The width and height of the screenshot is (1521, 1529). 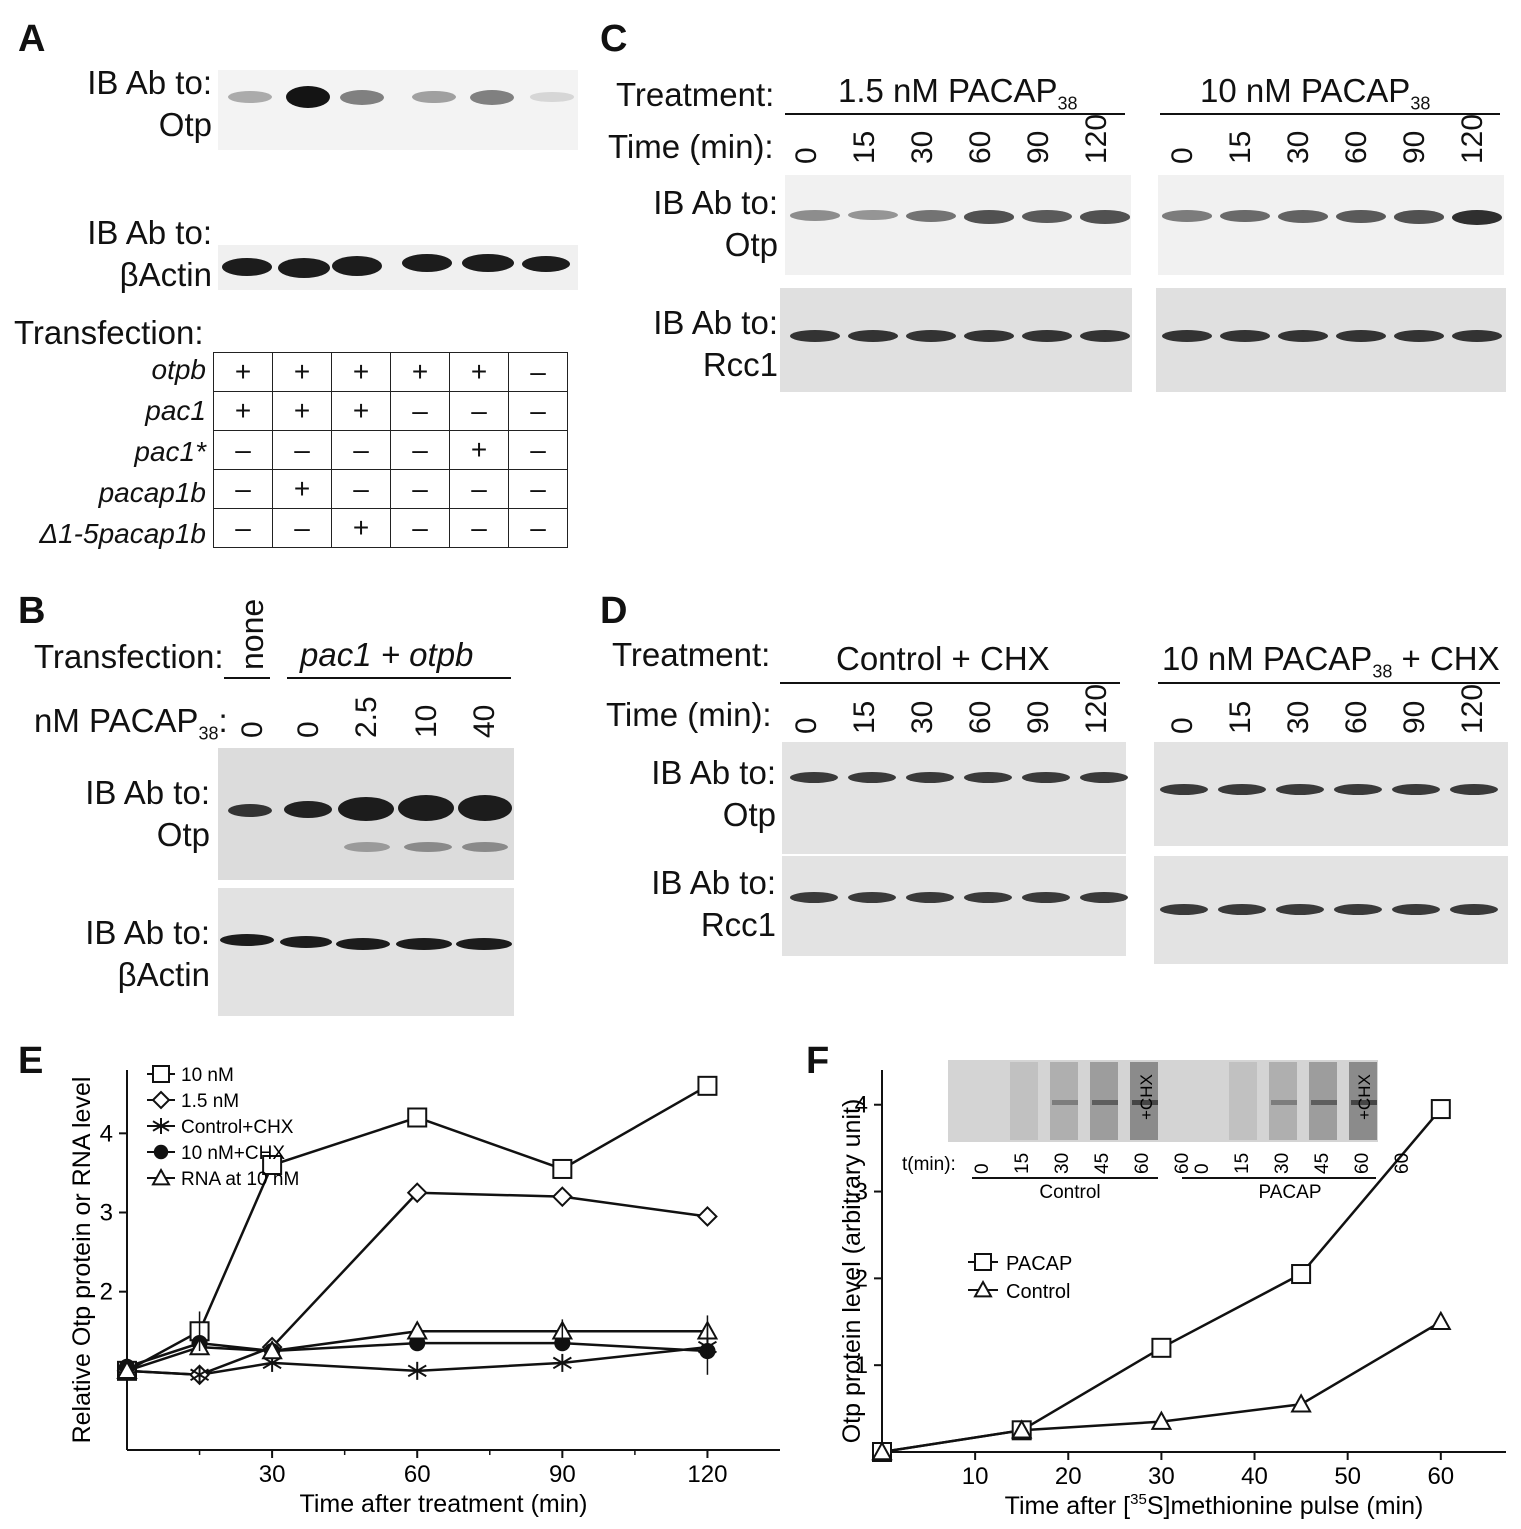 I want to click on chx-label: +CHX, so click(x=1364, y=1097).